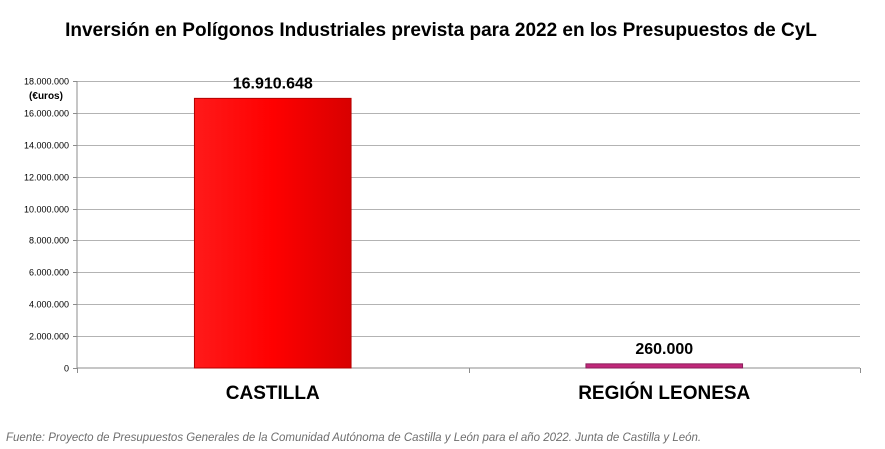 The height and width of the screenshot is (449, 885). What do you see at coordinates (49, 337) in the screenshot?
I see `y-tick-label: 2.000.000` at bounding box center [49, 337].